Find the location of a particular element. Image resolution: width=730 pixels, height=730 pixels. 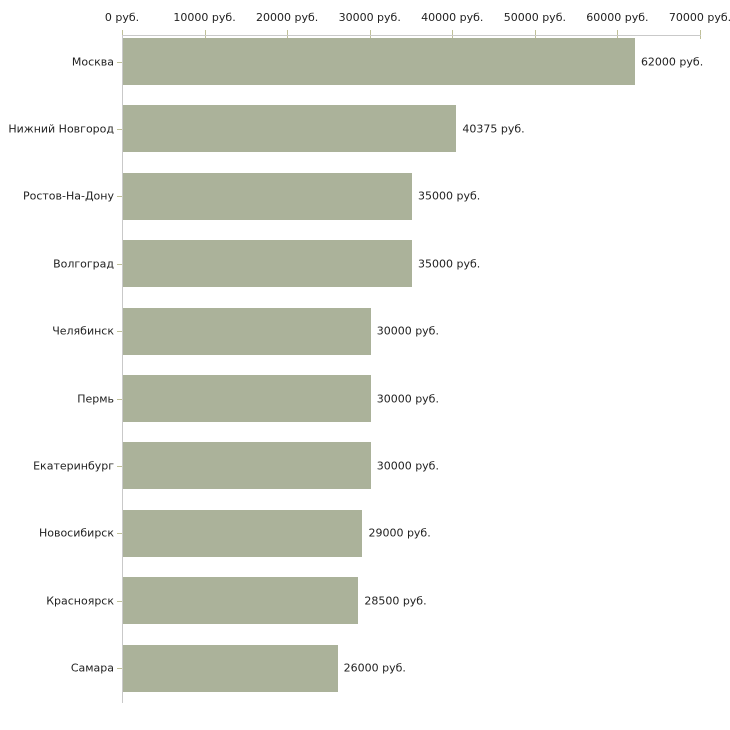

x-axis-tick-label: 70000 руб. is located at coordinates (699, 17).